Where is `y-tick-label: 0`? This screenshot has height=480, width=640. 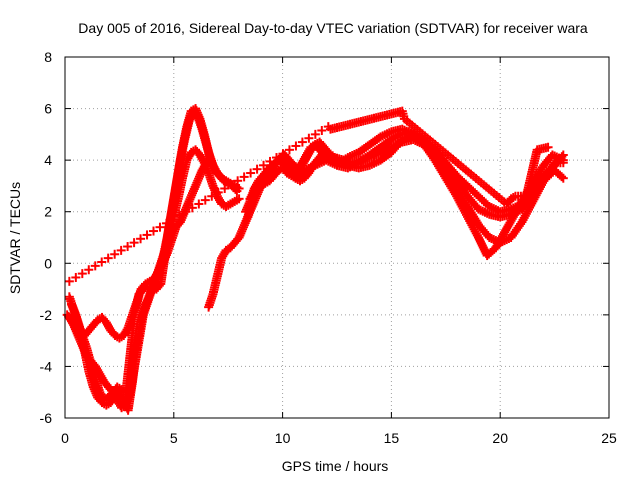 y-tick-label: 0 is located at coordinates (48, 263).